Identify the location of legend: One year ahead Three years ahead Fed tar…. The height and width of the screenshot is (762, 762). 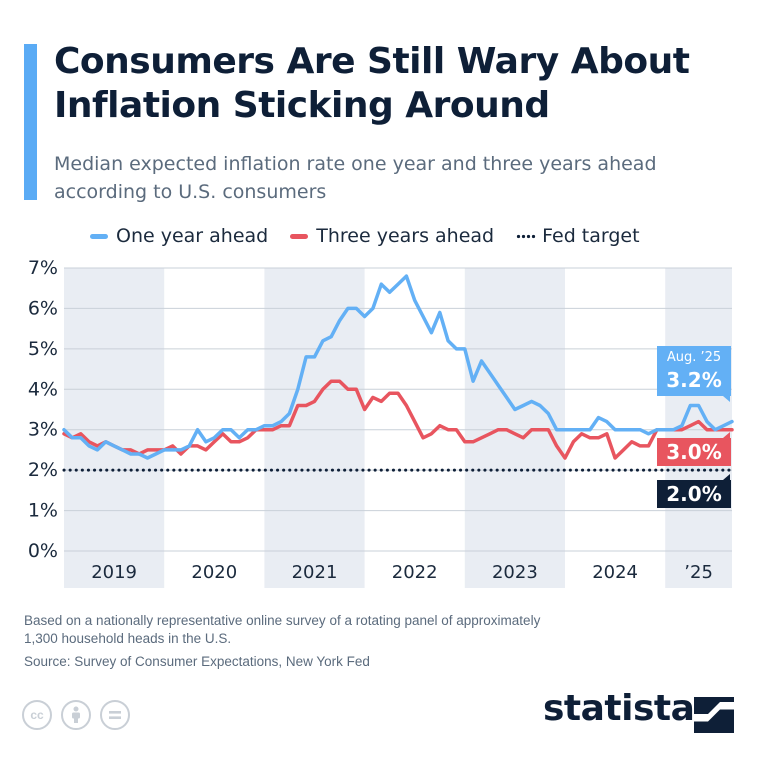
(376, 236).